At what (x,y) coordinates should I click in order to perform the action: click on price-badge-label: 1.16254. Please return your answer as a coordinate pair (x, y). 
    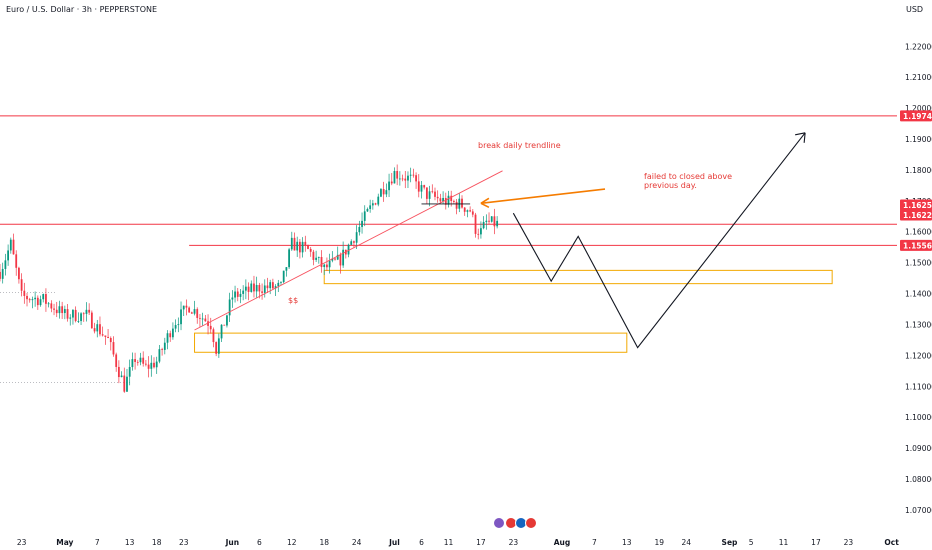
    Looking at the image, I should click on (917, 205).